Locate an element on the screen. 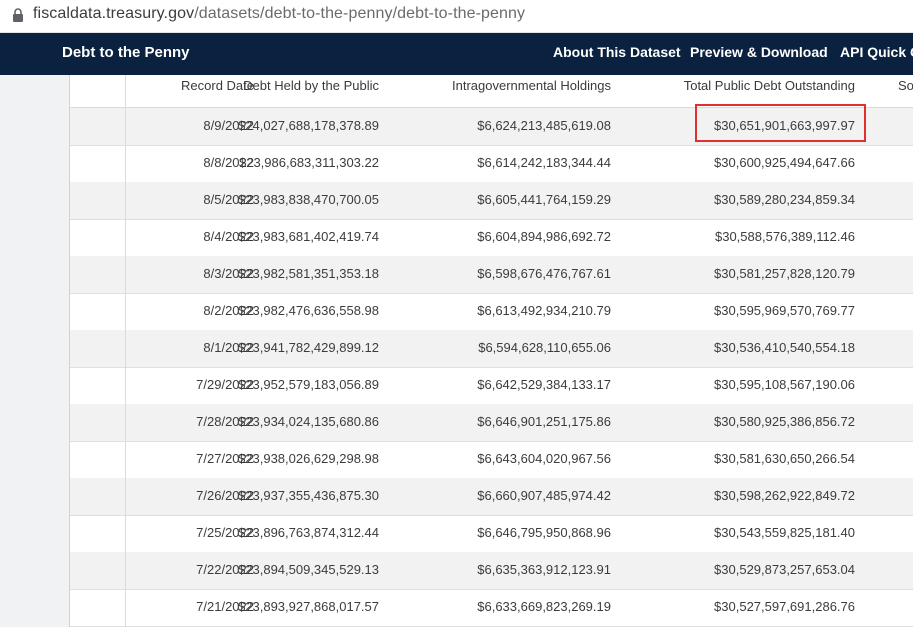  cell-record-date: 8/4/2022 is located at coordinates (228, 236).